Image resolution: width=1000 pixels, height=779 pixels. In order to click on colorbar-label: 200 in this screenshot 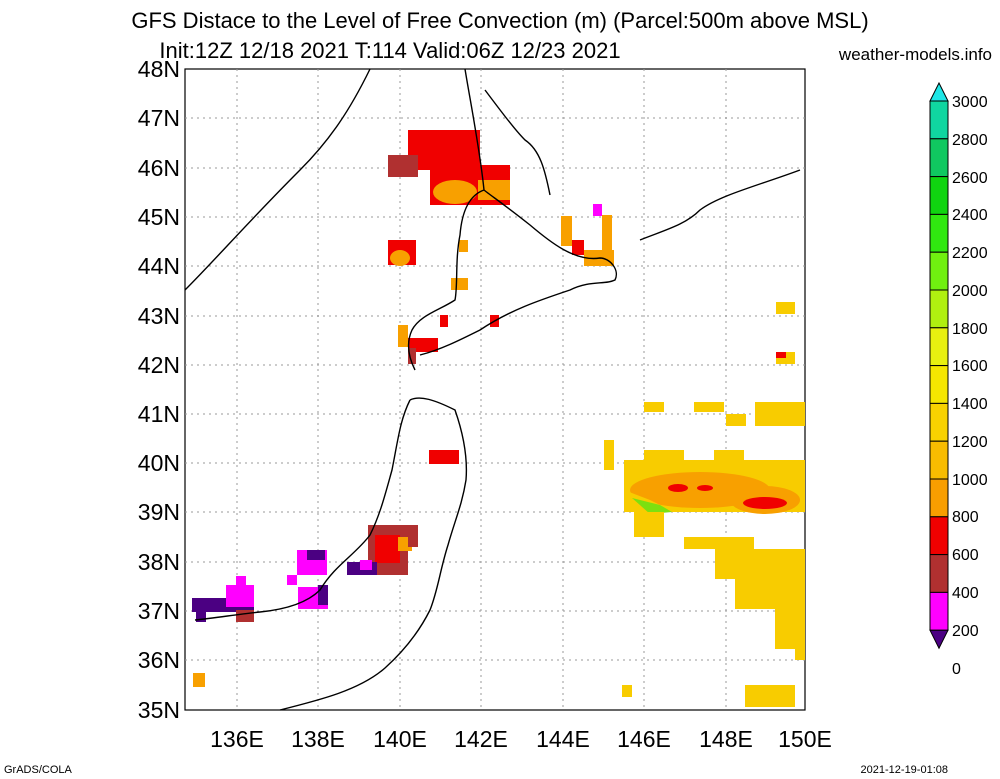, I will do `click(965, 631)`.